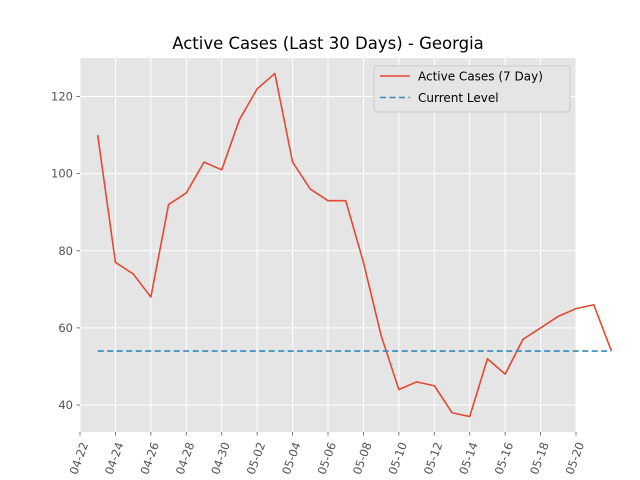 The width and height of the screenshot is (640, 480). I want to click on y-axis: 40 60 80 100 120, so click(65, 251).